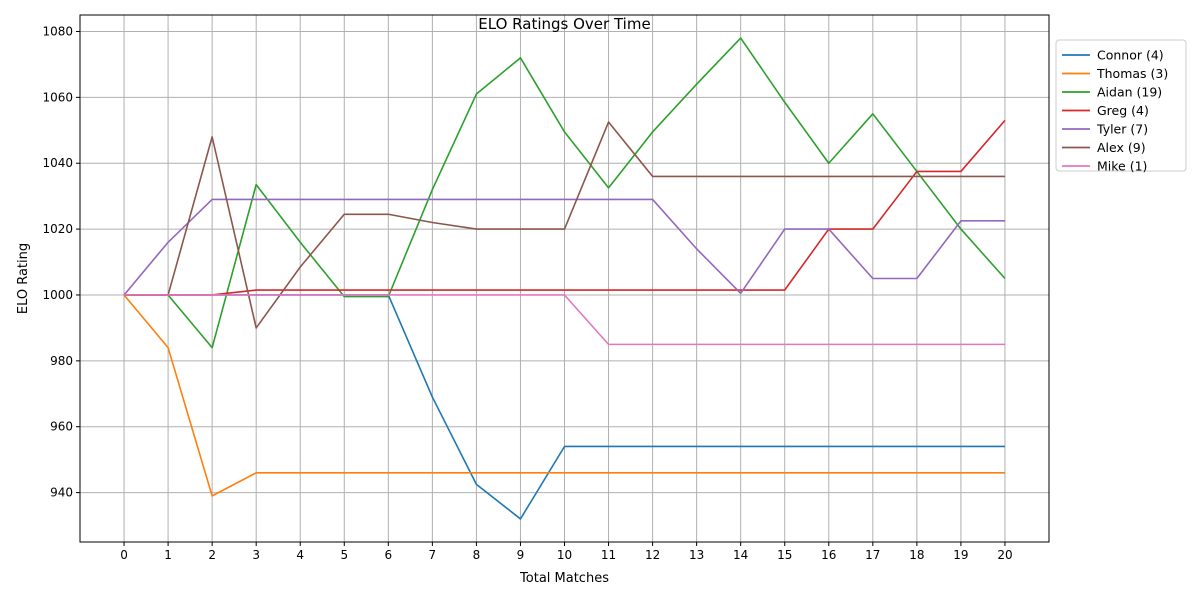 Image resolution: width=1200 pixels, height=600 pixels. What do you see at coordinates (1004, 555) in the screenshot?
I see `x-tick-label: 20` at bounding box center [1004, 555].